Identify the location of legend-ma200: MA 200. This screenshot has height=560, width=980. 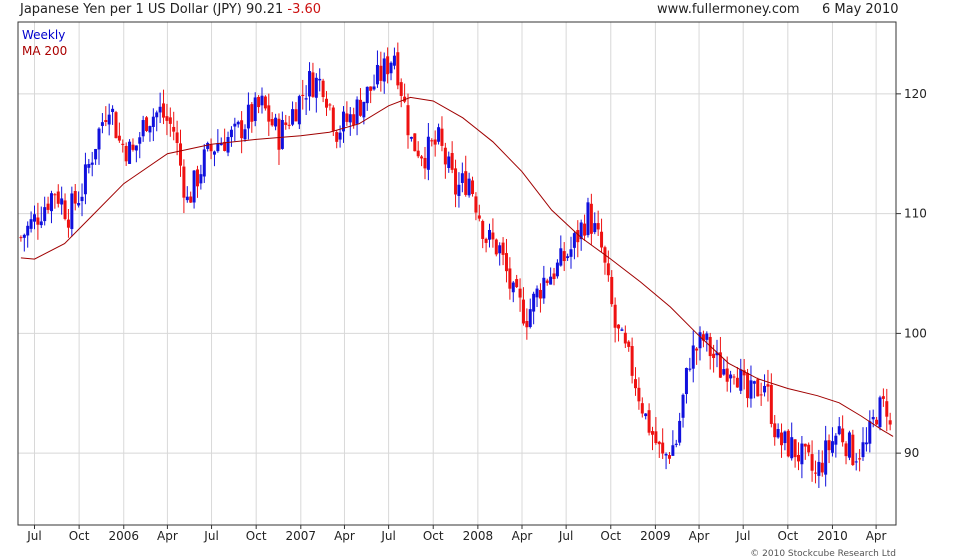
(44, 51).